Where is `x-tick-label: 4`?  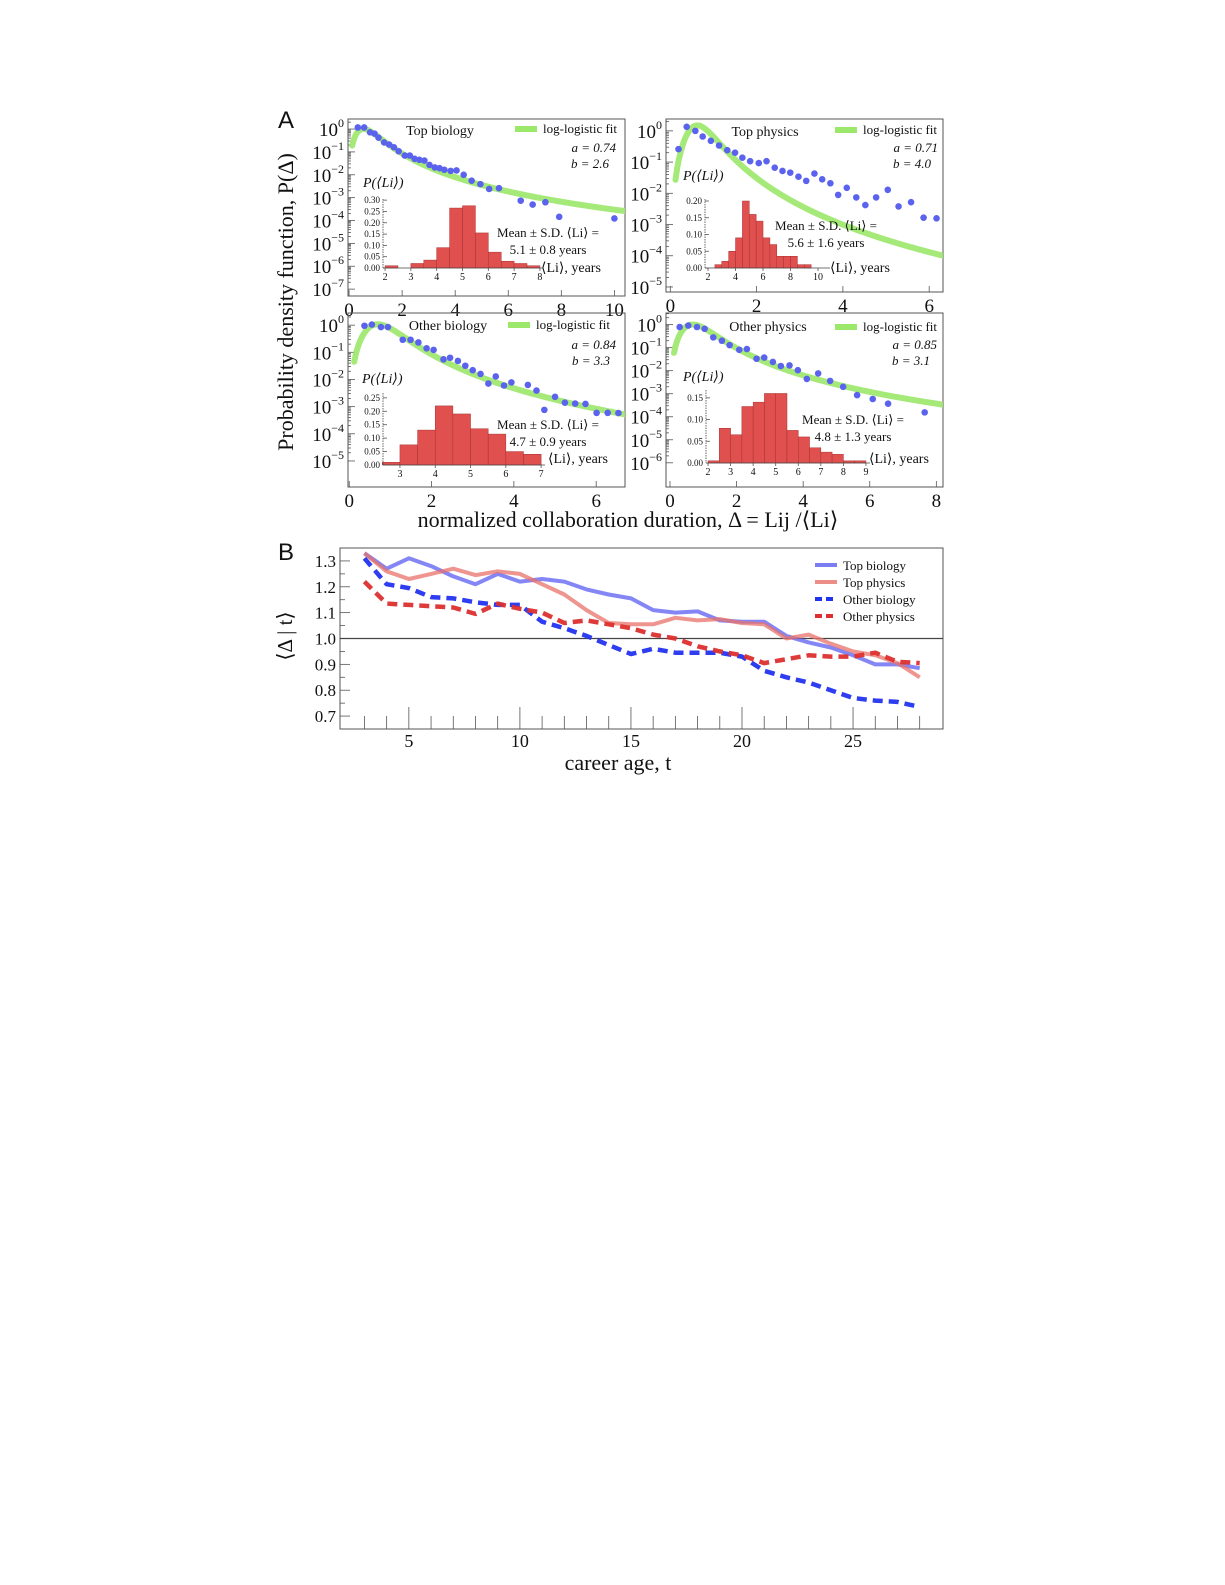
x-tick-label: 4 is located at coordinates (455, 310).